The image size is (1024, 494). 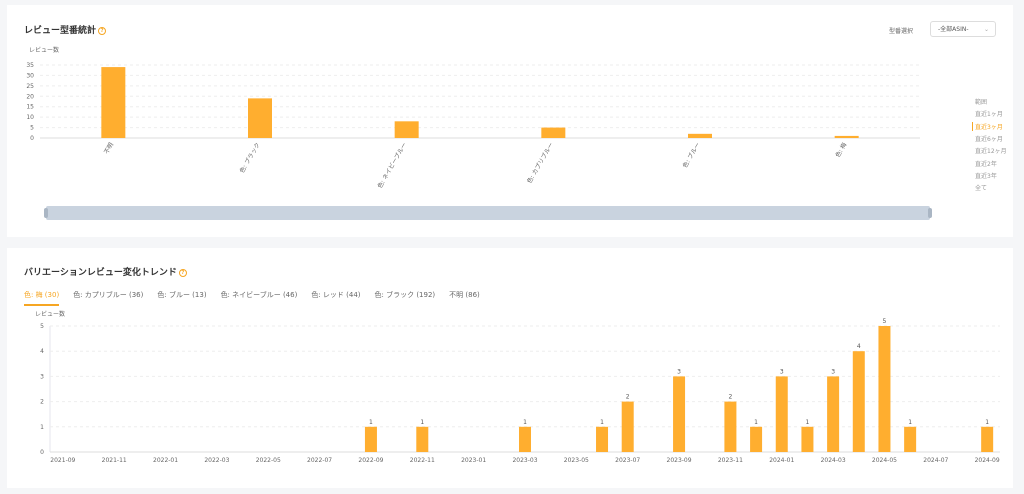 I want to click on variation-tab: 色: 梅 (30), so click(x=42, y=298).